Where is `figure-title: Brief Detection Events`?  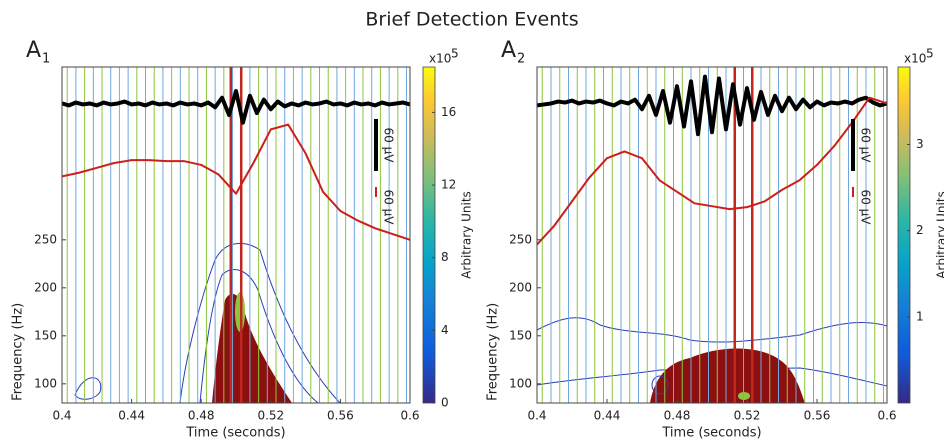 figure-title: Brief Detection Events is located at coordinates (471, 20).